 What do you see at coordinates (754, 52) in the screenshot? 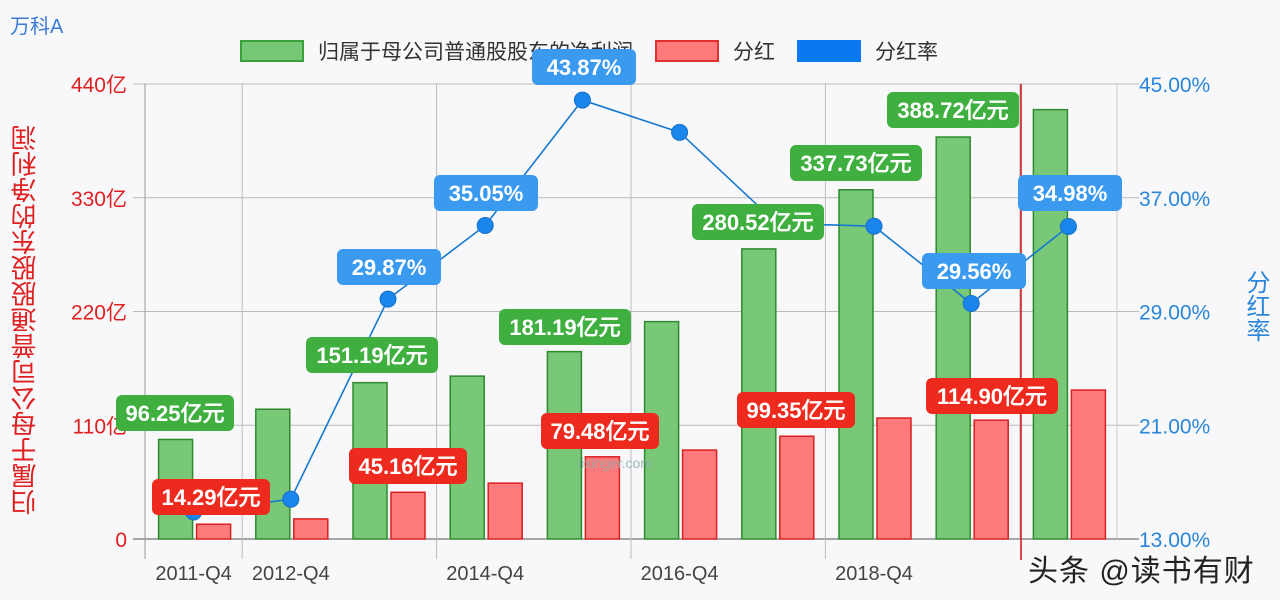
I see `legend-label: 分红` at bounding box center [754, 52].